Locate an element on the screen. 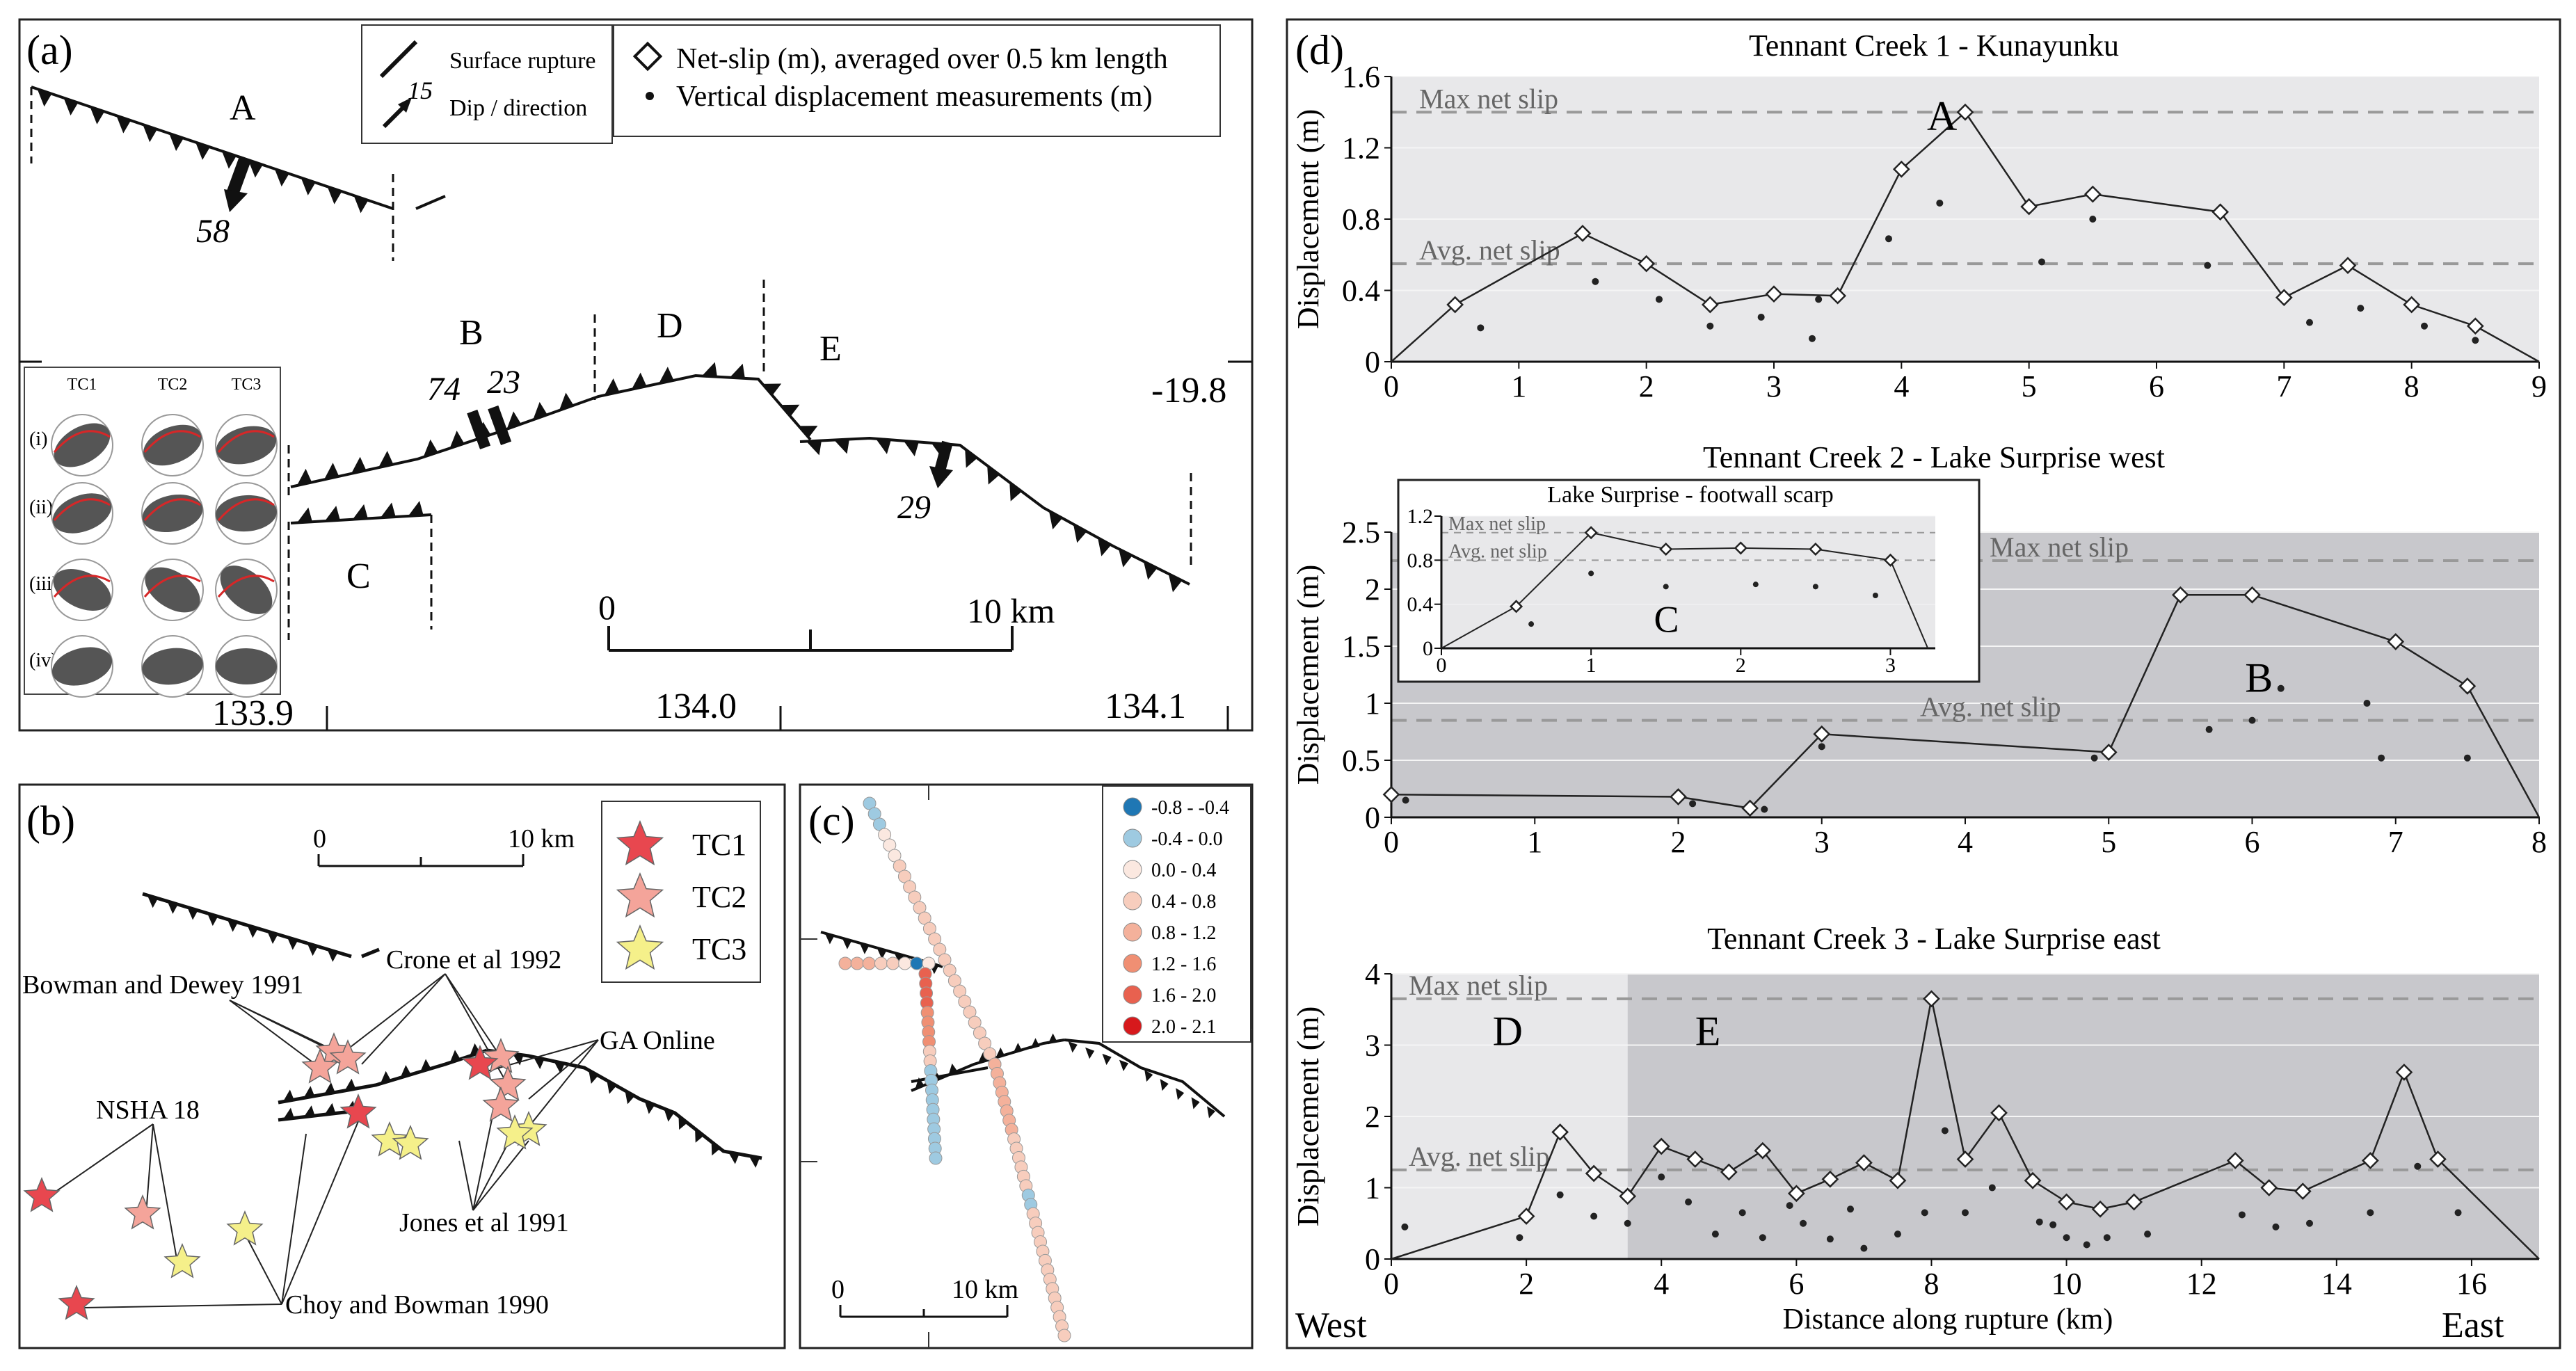 The width and height of the screenshot is (2576, 1371). legend-b-item: TC3 is located at coordinates (719, 949).